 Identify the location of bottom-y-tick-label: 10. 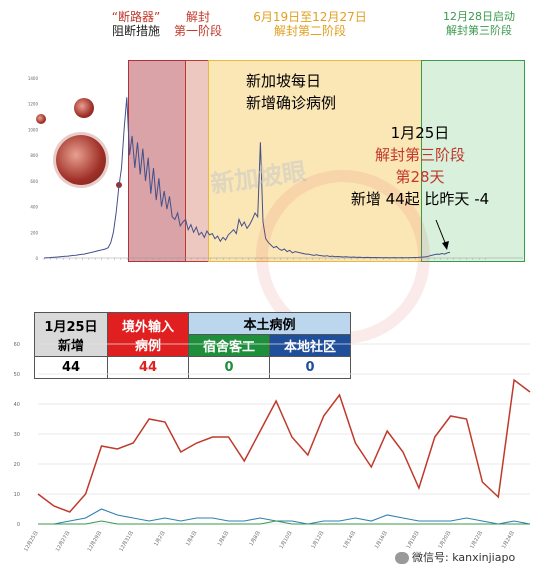
(17, 495).